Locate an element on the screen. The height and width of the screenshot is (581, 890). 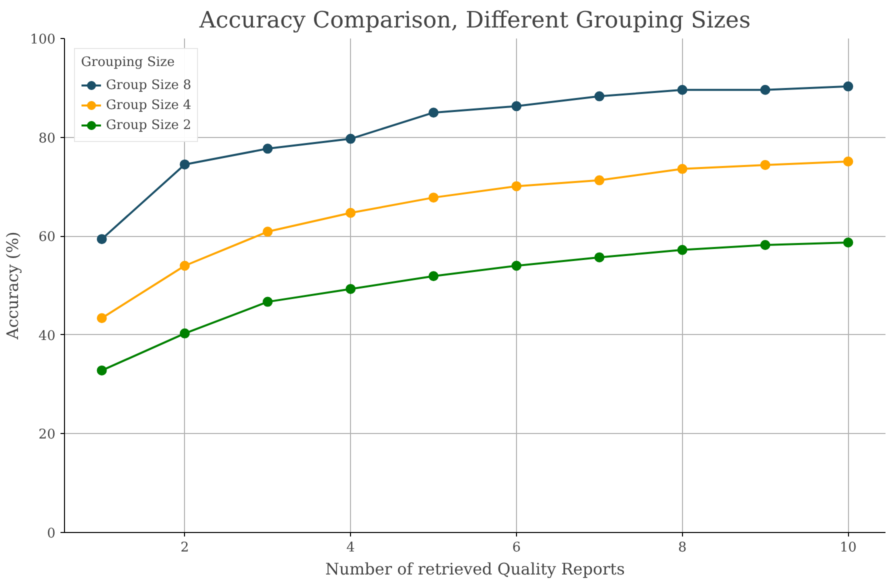
legend-label: Group Size 8 is located at coordinates (149, 85).